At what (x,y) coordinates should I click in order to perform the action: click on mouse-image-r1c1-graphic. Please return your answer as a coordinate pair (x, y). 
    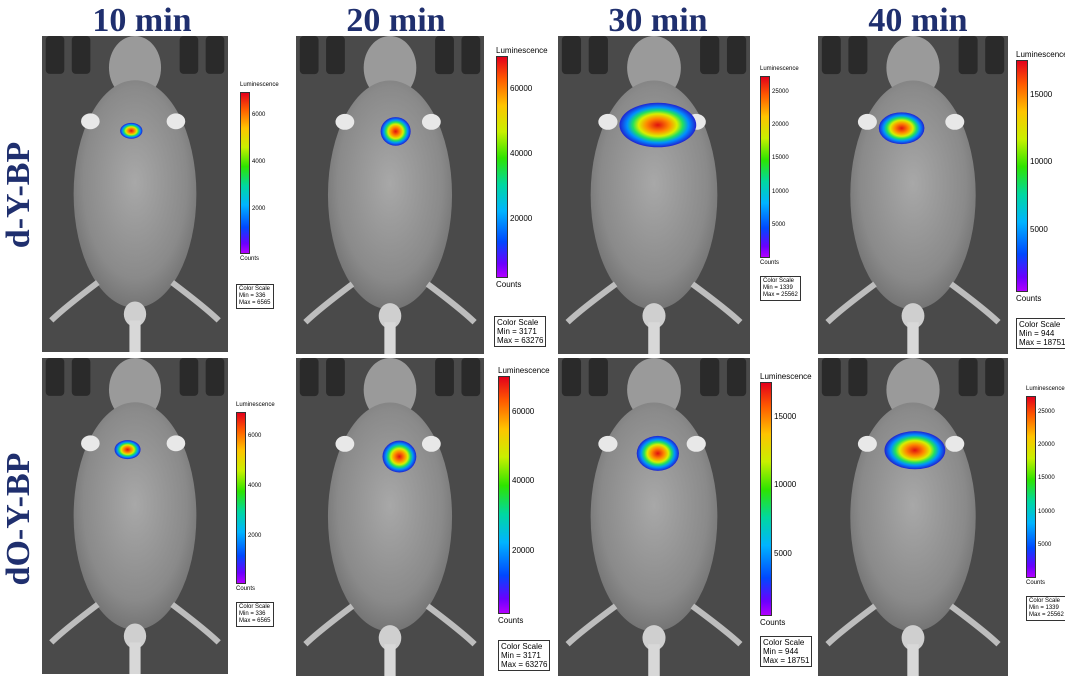
    Looking at the image, I should click on (135, 194).